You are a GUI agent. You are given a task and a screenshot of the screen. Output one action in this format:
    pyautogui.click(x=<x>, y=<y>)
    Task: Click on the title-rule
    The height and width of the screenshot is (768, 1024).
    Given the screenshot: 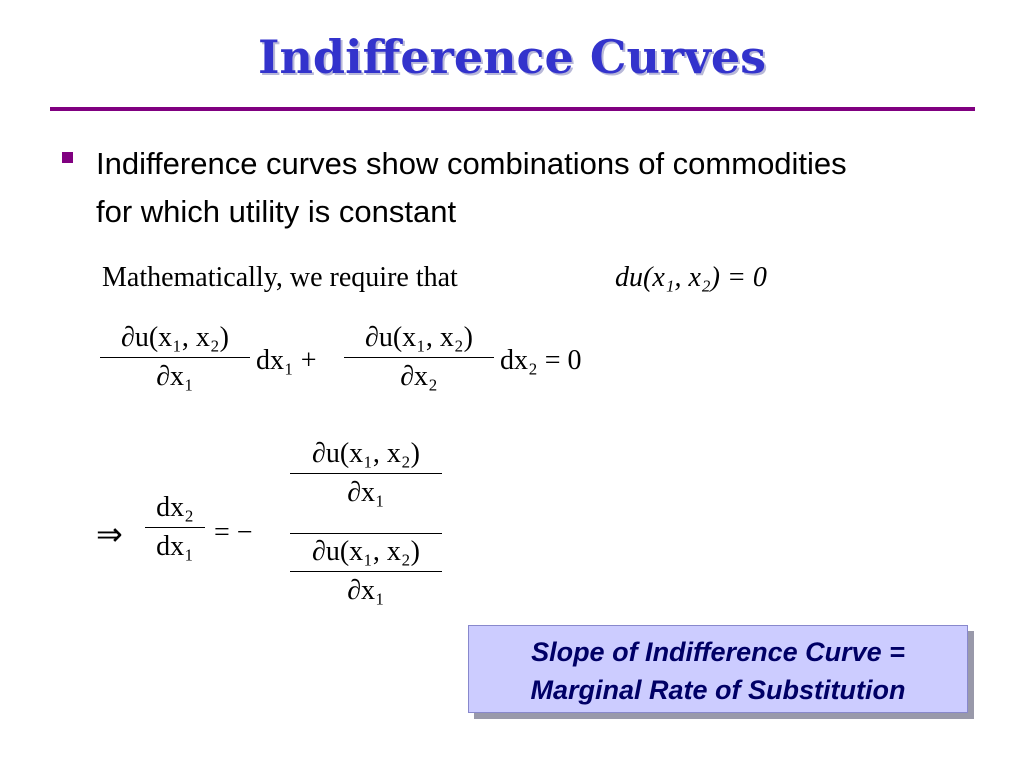 What is the action you would take?
    pyautogui.click(x=512, y=109)
    